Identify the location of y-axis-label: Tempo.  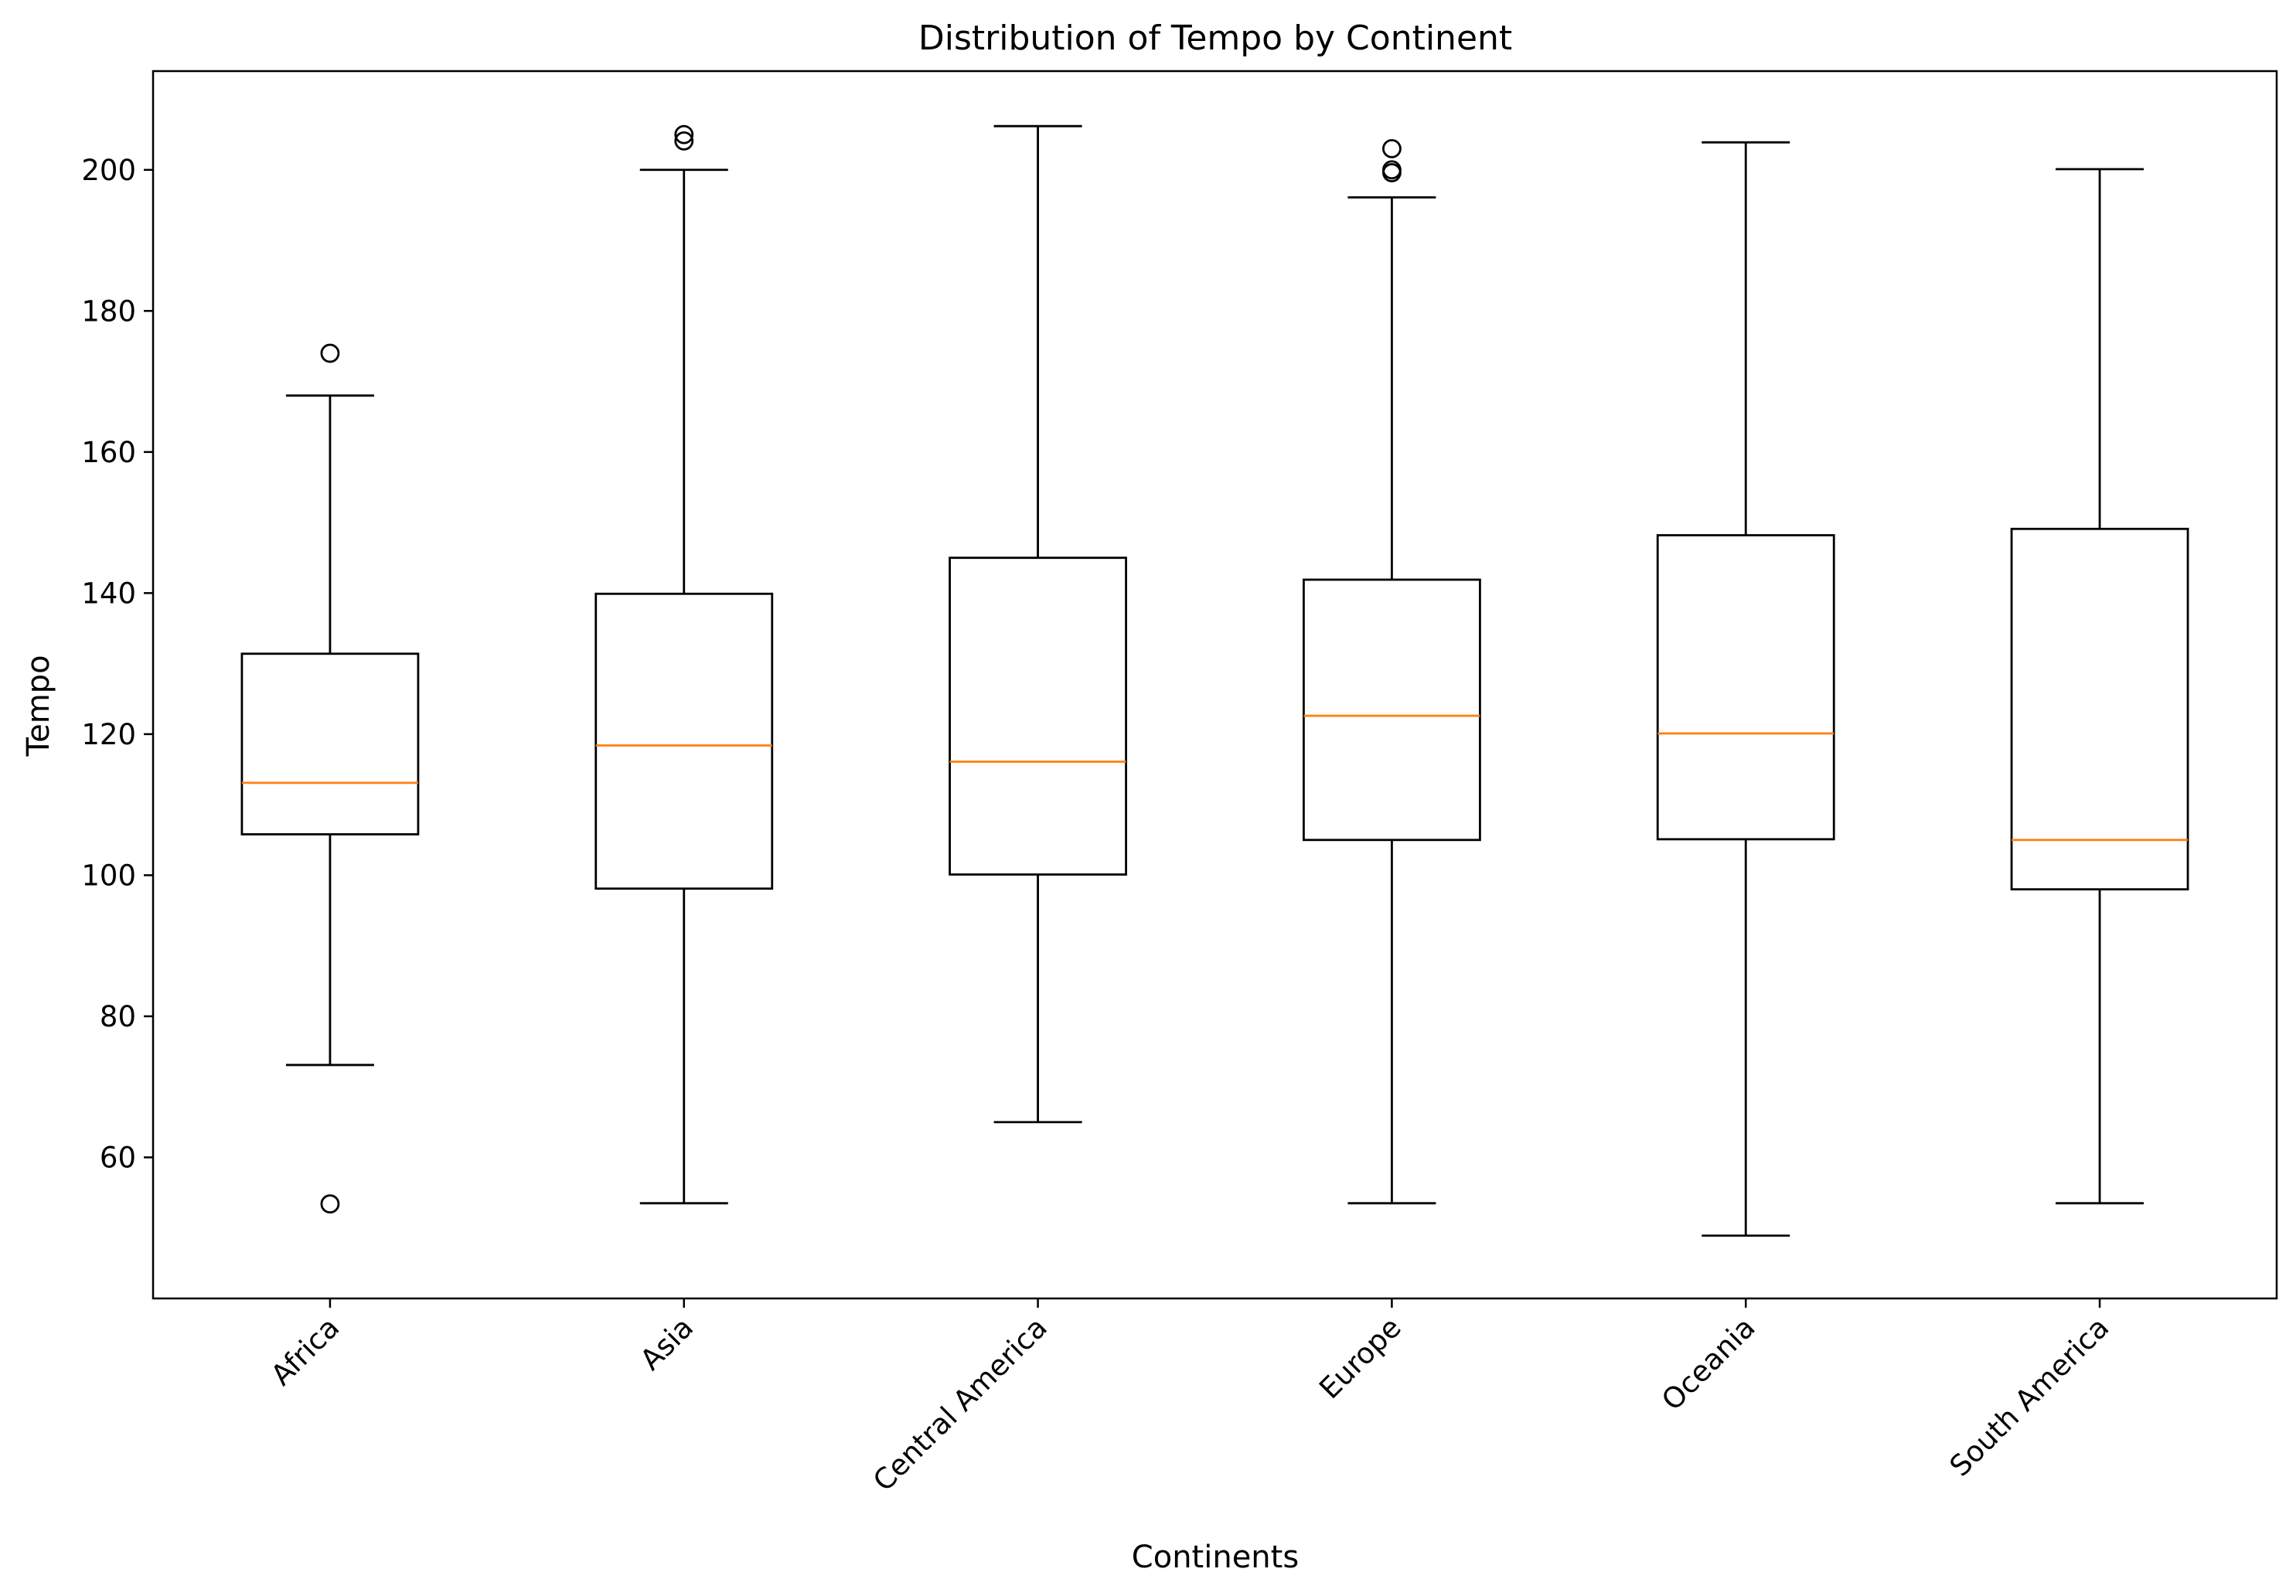
(38, 706).